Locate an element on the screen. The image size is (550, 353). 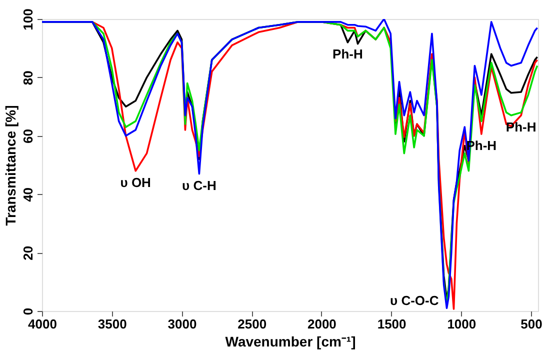
x-tick-label: 2000 is located at coordinates (321, 324).